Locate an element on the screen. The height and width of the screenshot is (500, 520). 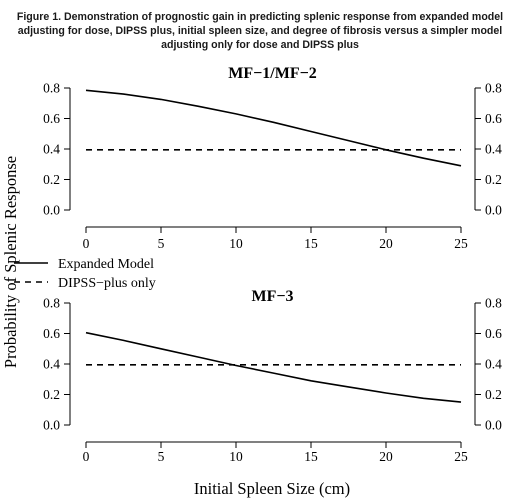
x-tick-label-mf1-mf2: 0 is located at coordinates (86, 243).